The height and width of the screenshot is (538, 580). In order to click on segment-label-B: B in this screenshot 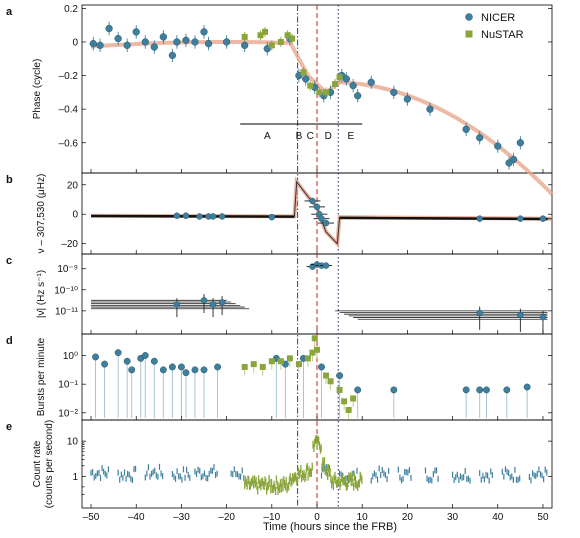, I will do `click(299, 136)`.